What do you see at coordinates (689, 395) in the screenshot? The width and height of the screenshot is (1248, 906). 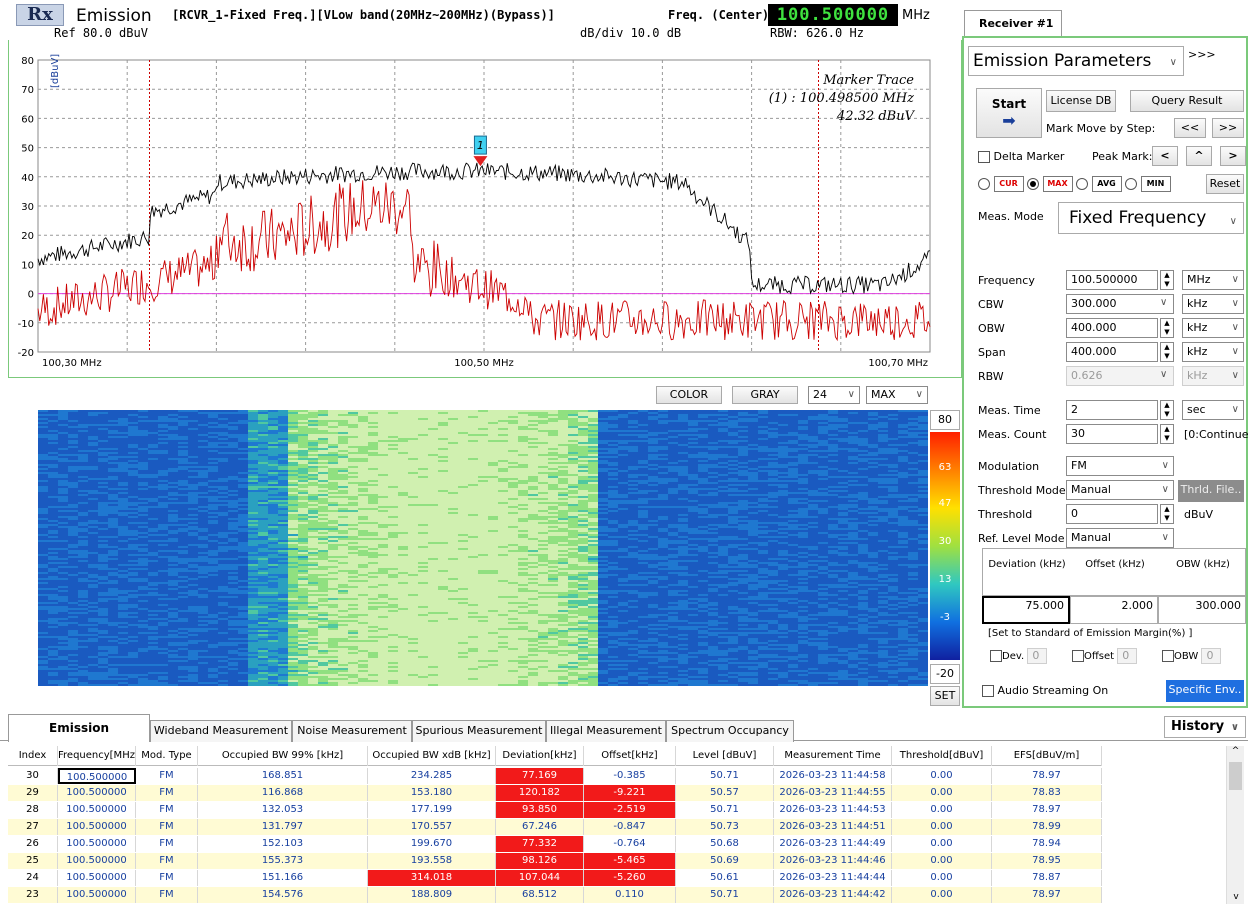 I see `color-button: COLOR` at bounding box center [689, 395].